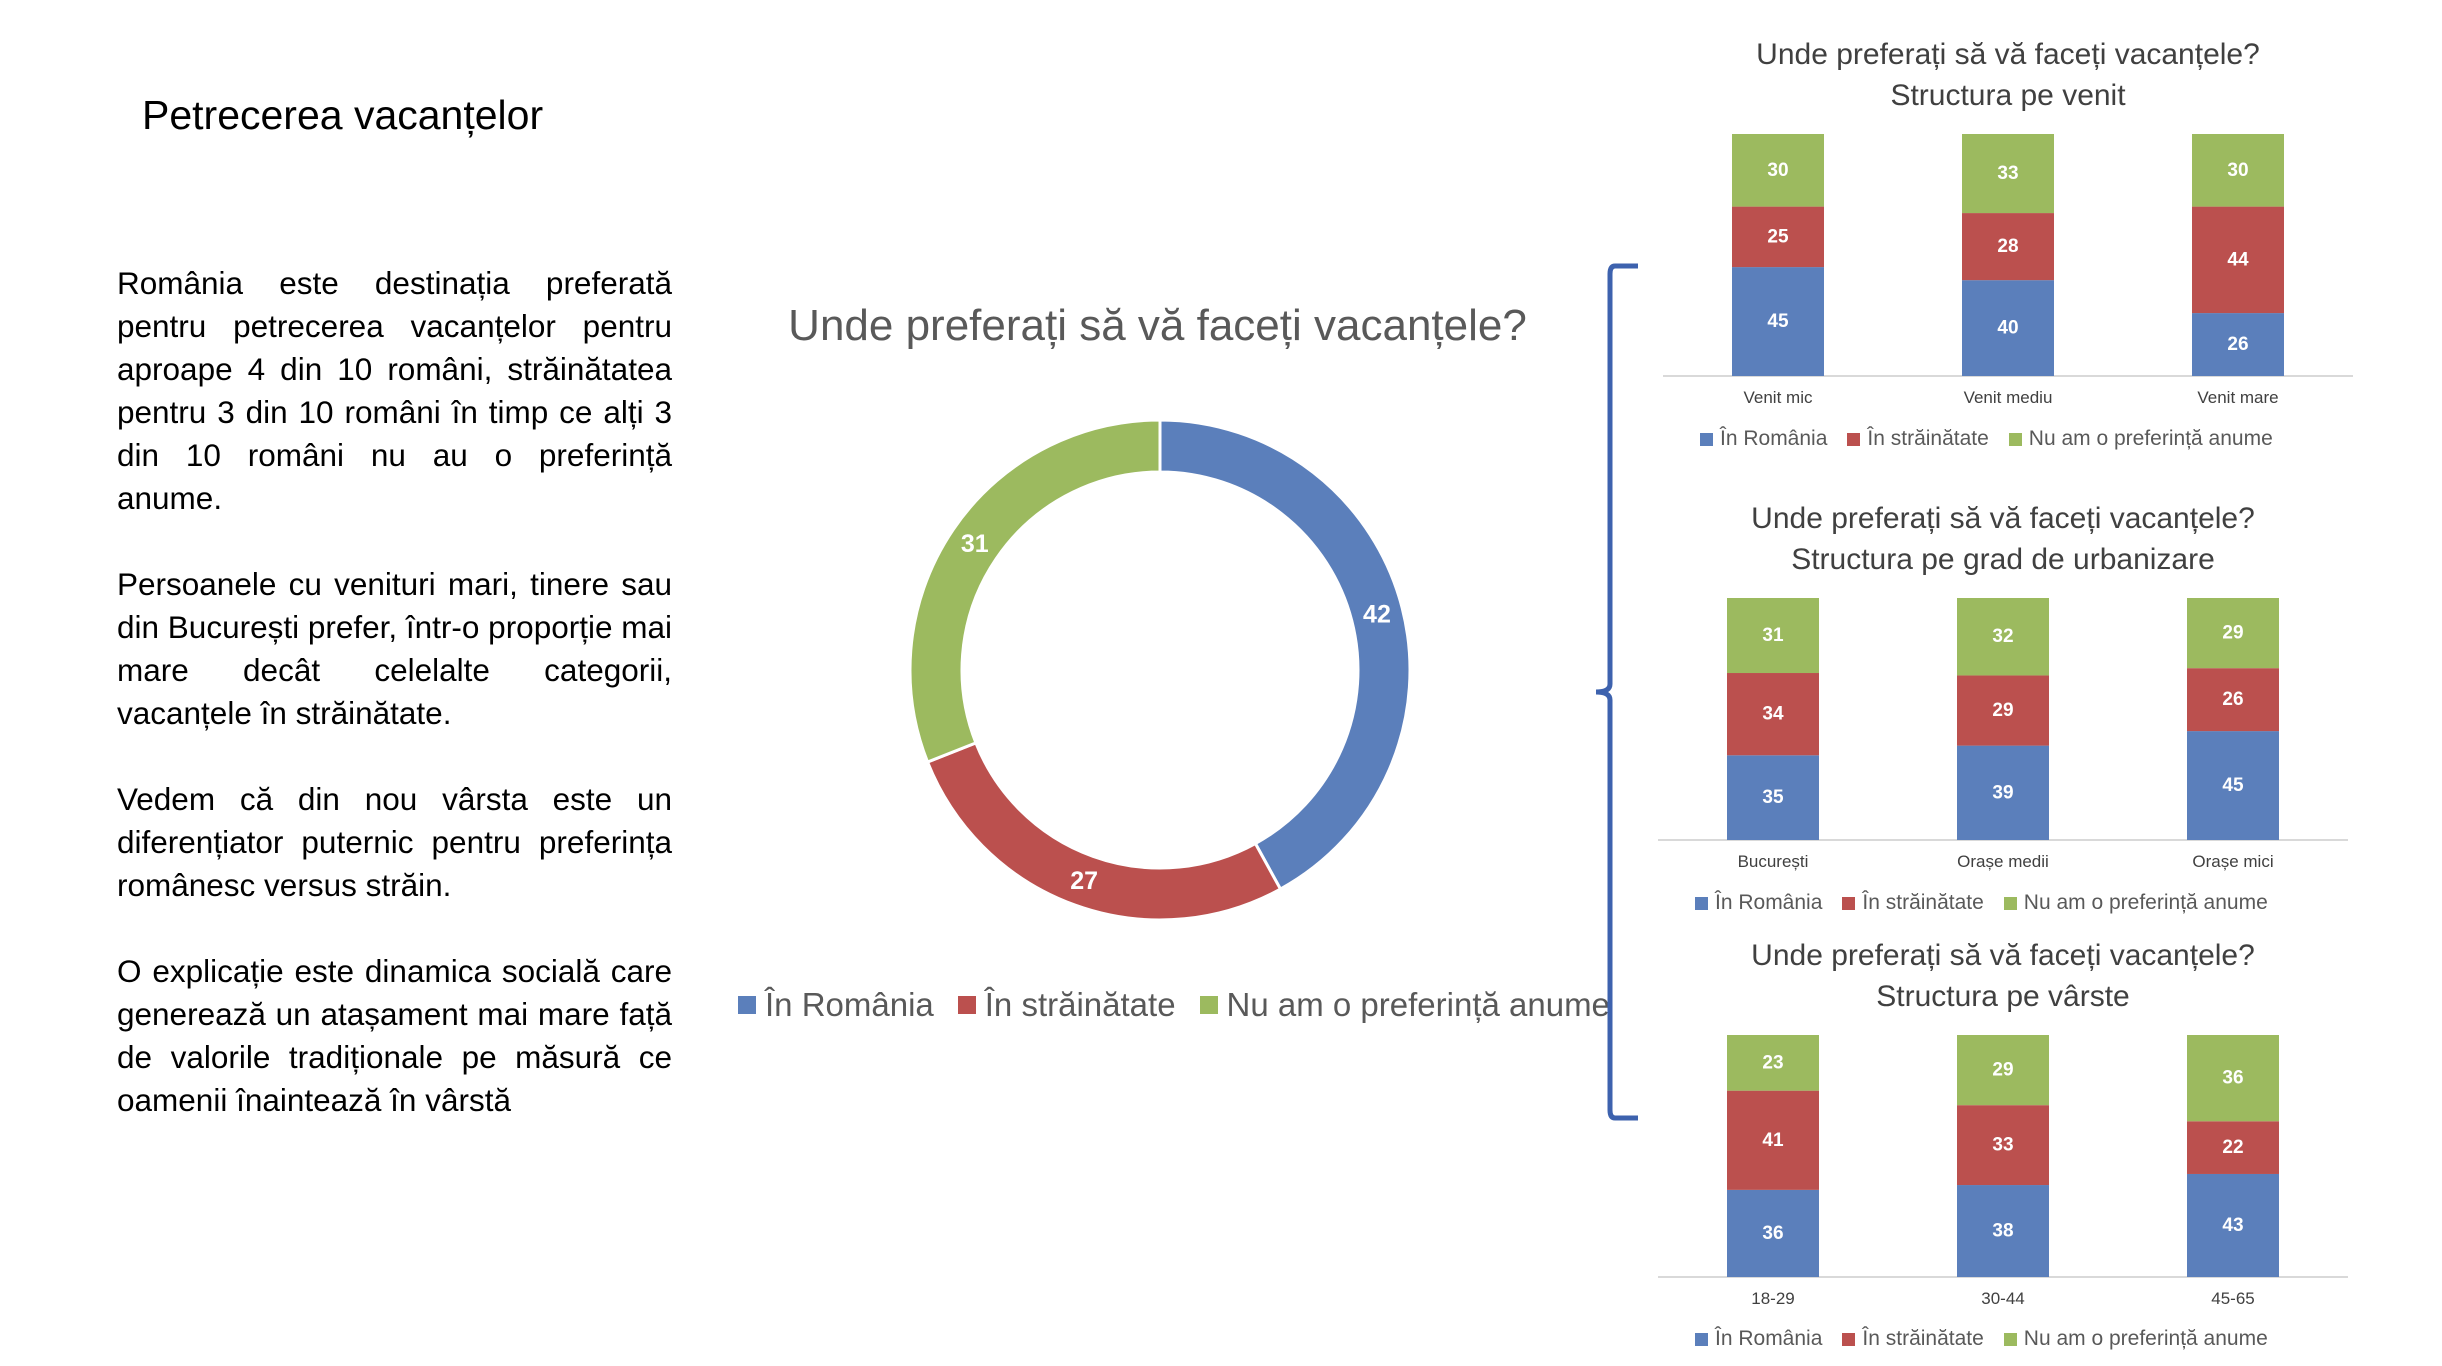  Describe the element at coordinates (2002, 792) in the screenshot. I see `bar-data-label: 39` at that location.